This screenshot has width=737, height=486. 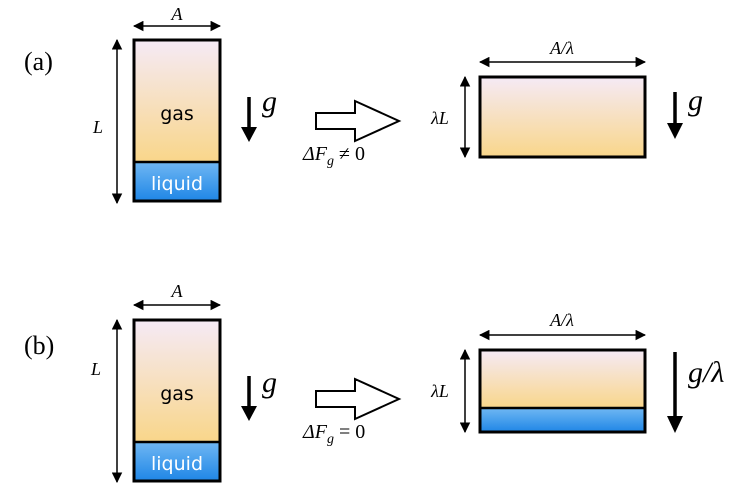 I want to click on panel-a-container, so click(x=177, y=120).